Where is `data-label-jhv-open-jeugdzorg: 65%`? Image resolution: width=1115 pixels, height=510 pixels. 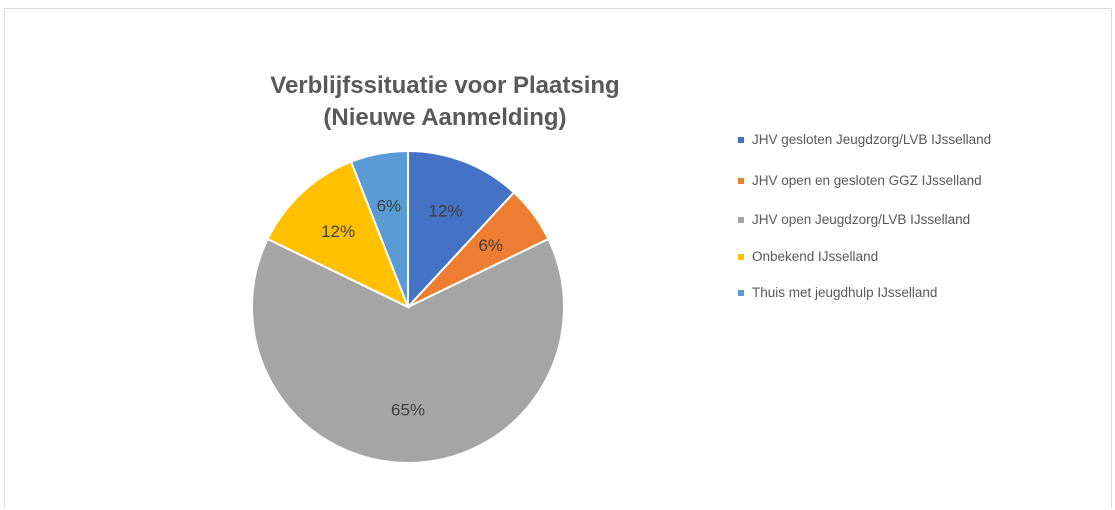 data-label-jhv-open-jeugdzorg: 65% is located at coordinates (408, 409).